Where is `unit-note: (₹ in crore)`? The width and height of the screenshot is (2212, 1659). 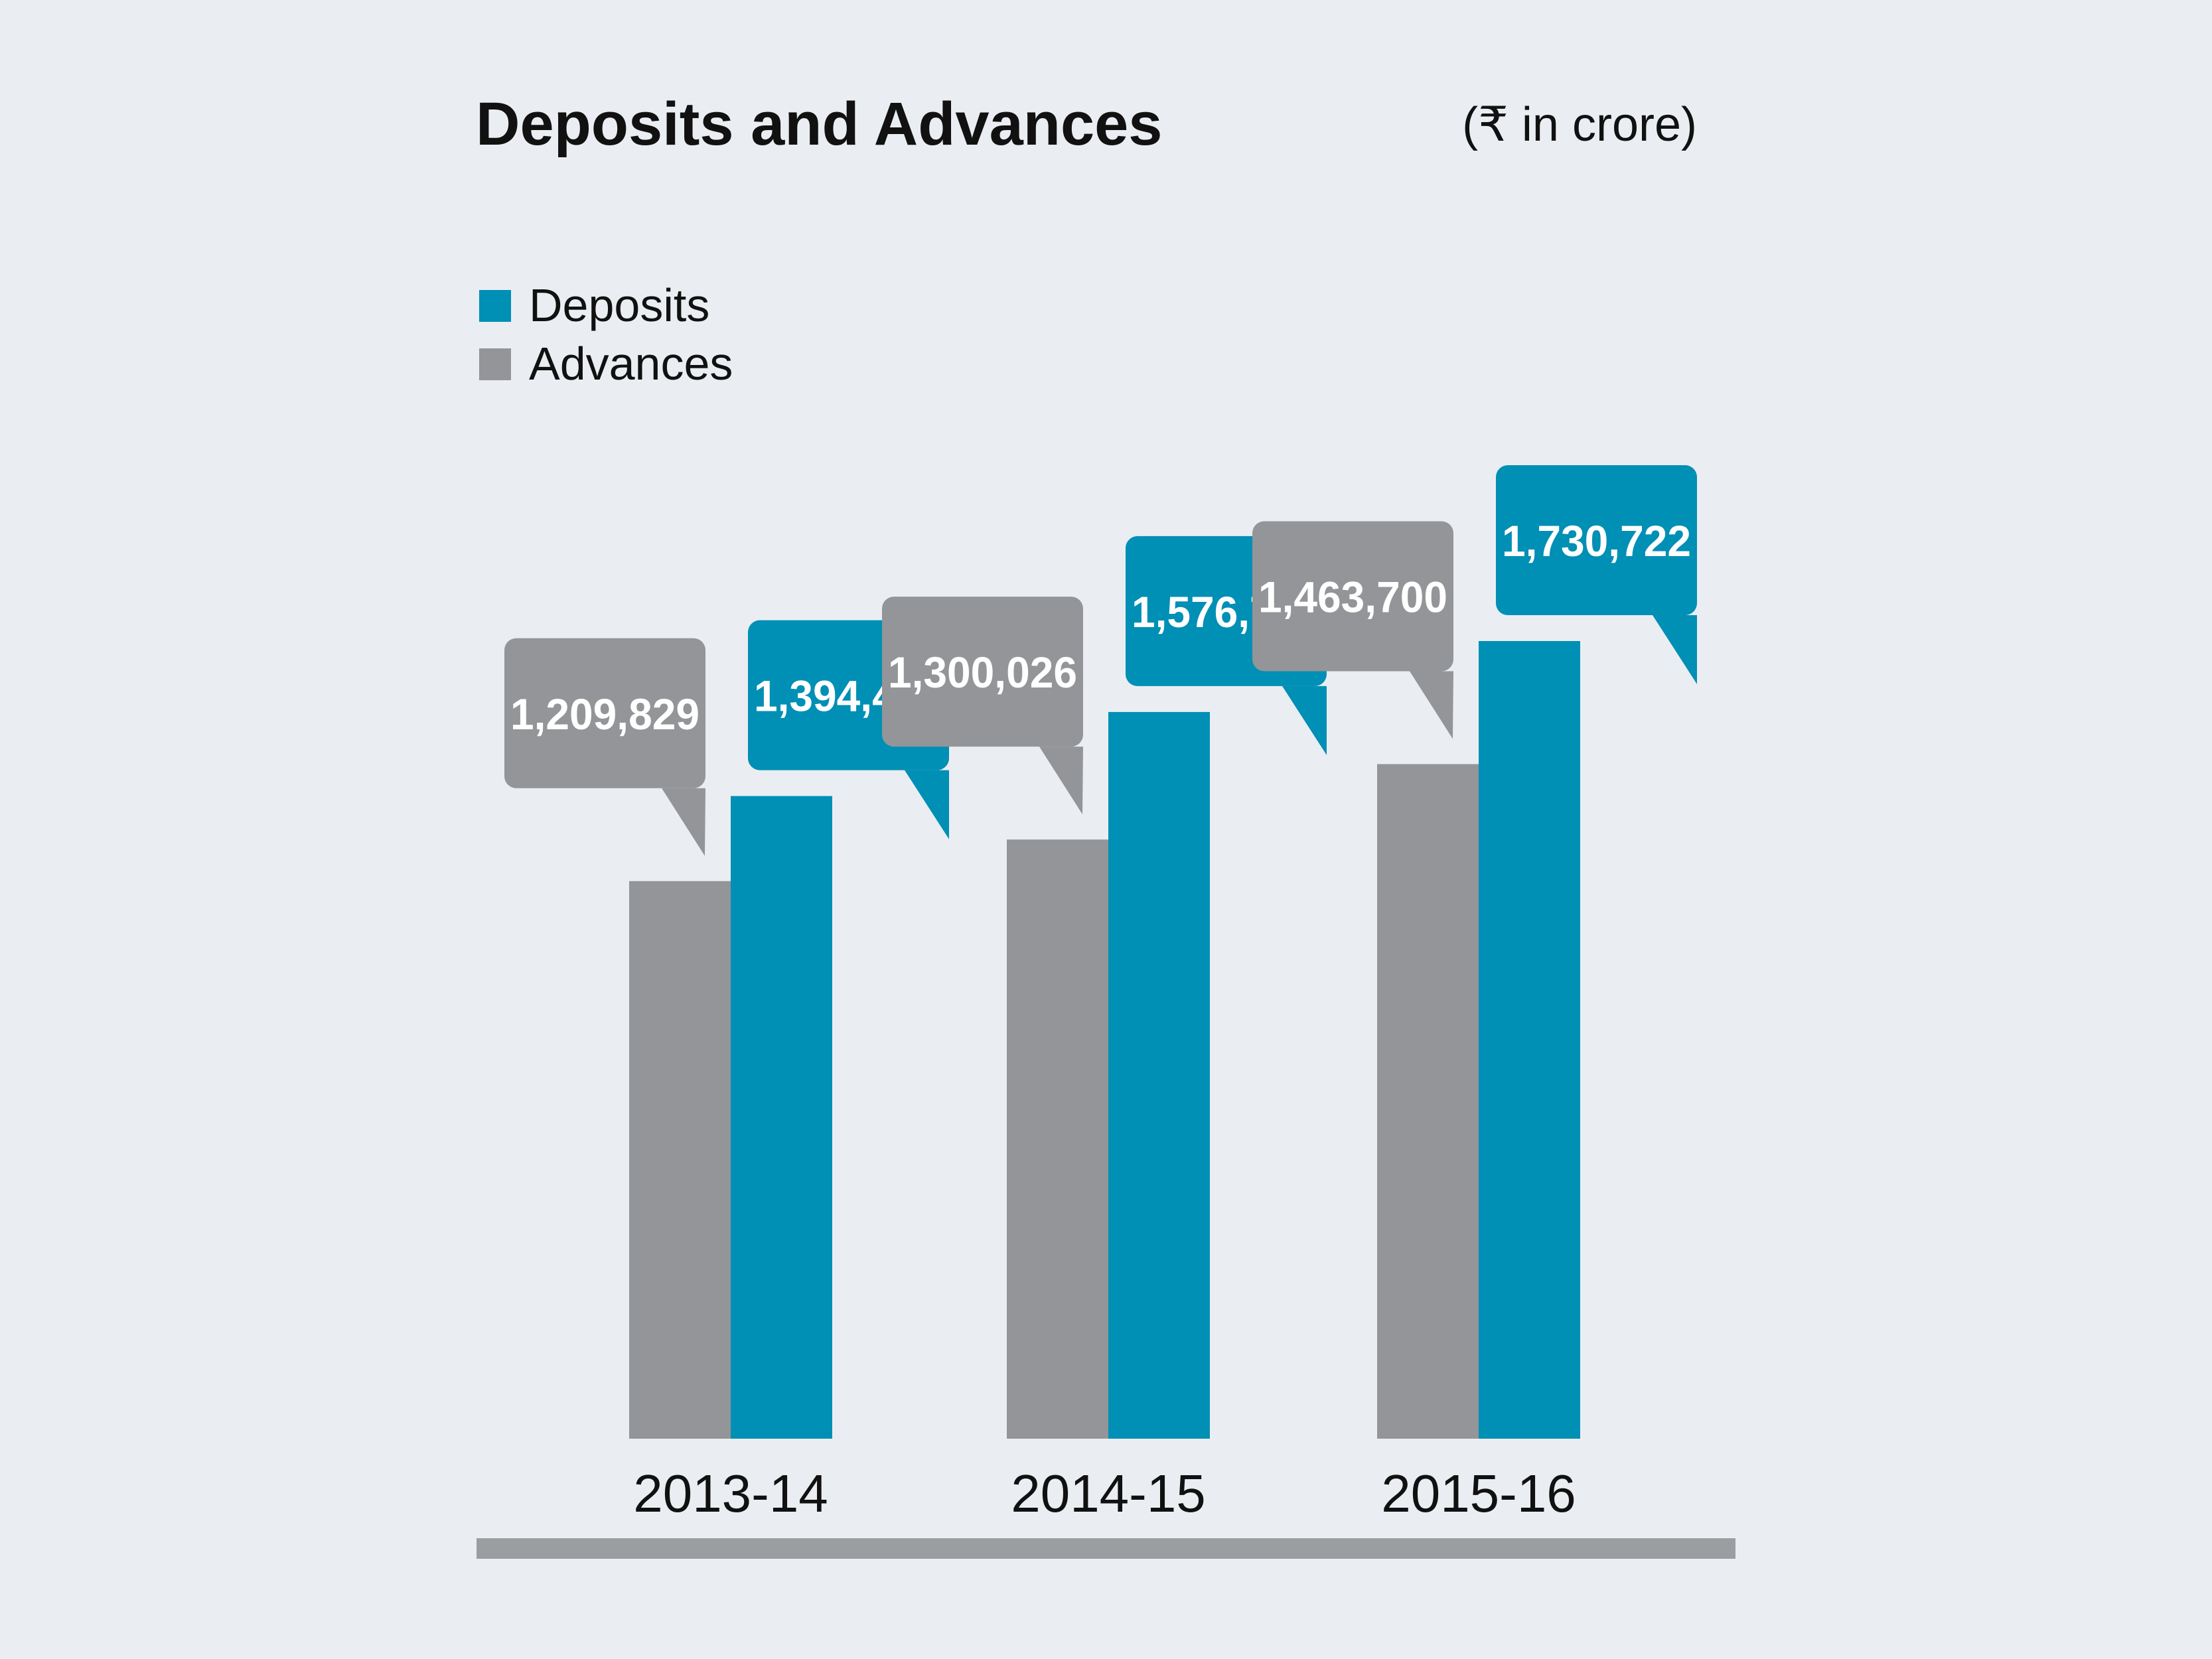 unit-note: (₹ in crore) is located at coordinates (1580, 124).